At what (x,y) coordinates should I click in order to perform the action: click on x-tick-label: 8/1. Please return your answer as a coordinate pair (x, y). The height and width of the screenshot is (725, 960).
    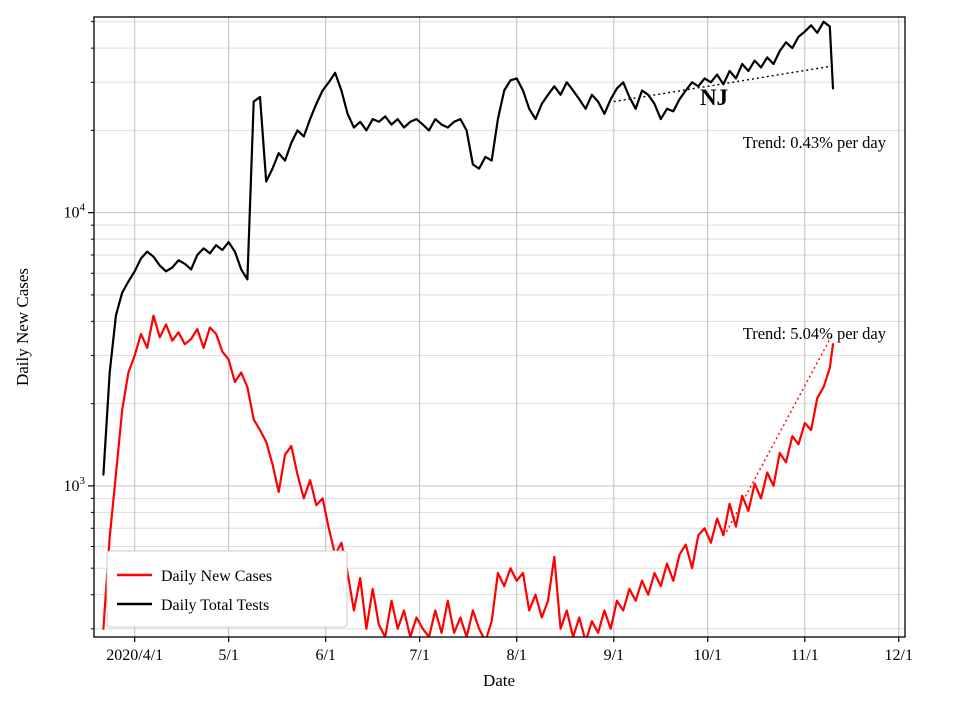
    Looking at the image, I should click on (516, 655).